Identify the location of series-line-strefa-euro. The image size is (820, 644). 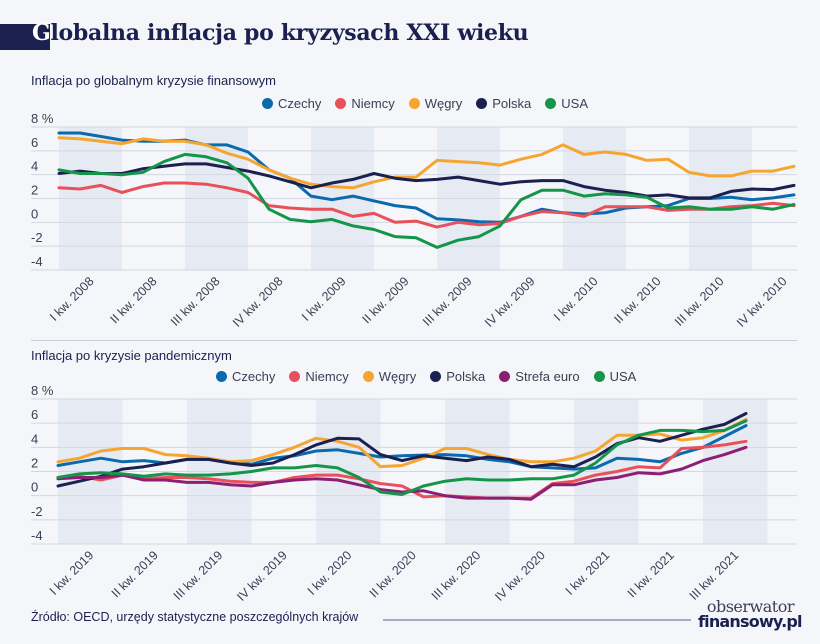
(402, 473).